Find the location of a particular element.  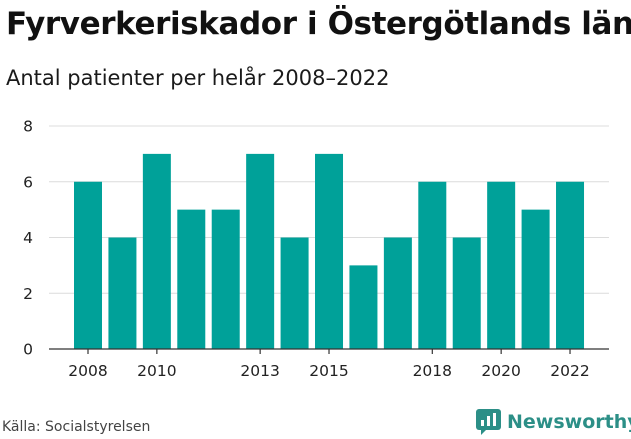

bar-2022 is located at coordinates (570, 265).